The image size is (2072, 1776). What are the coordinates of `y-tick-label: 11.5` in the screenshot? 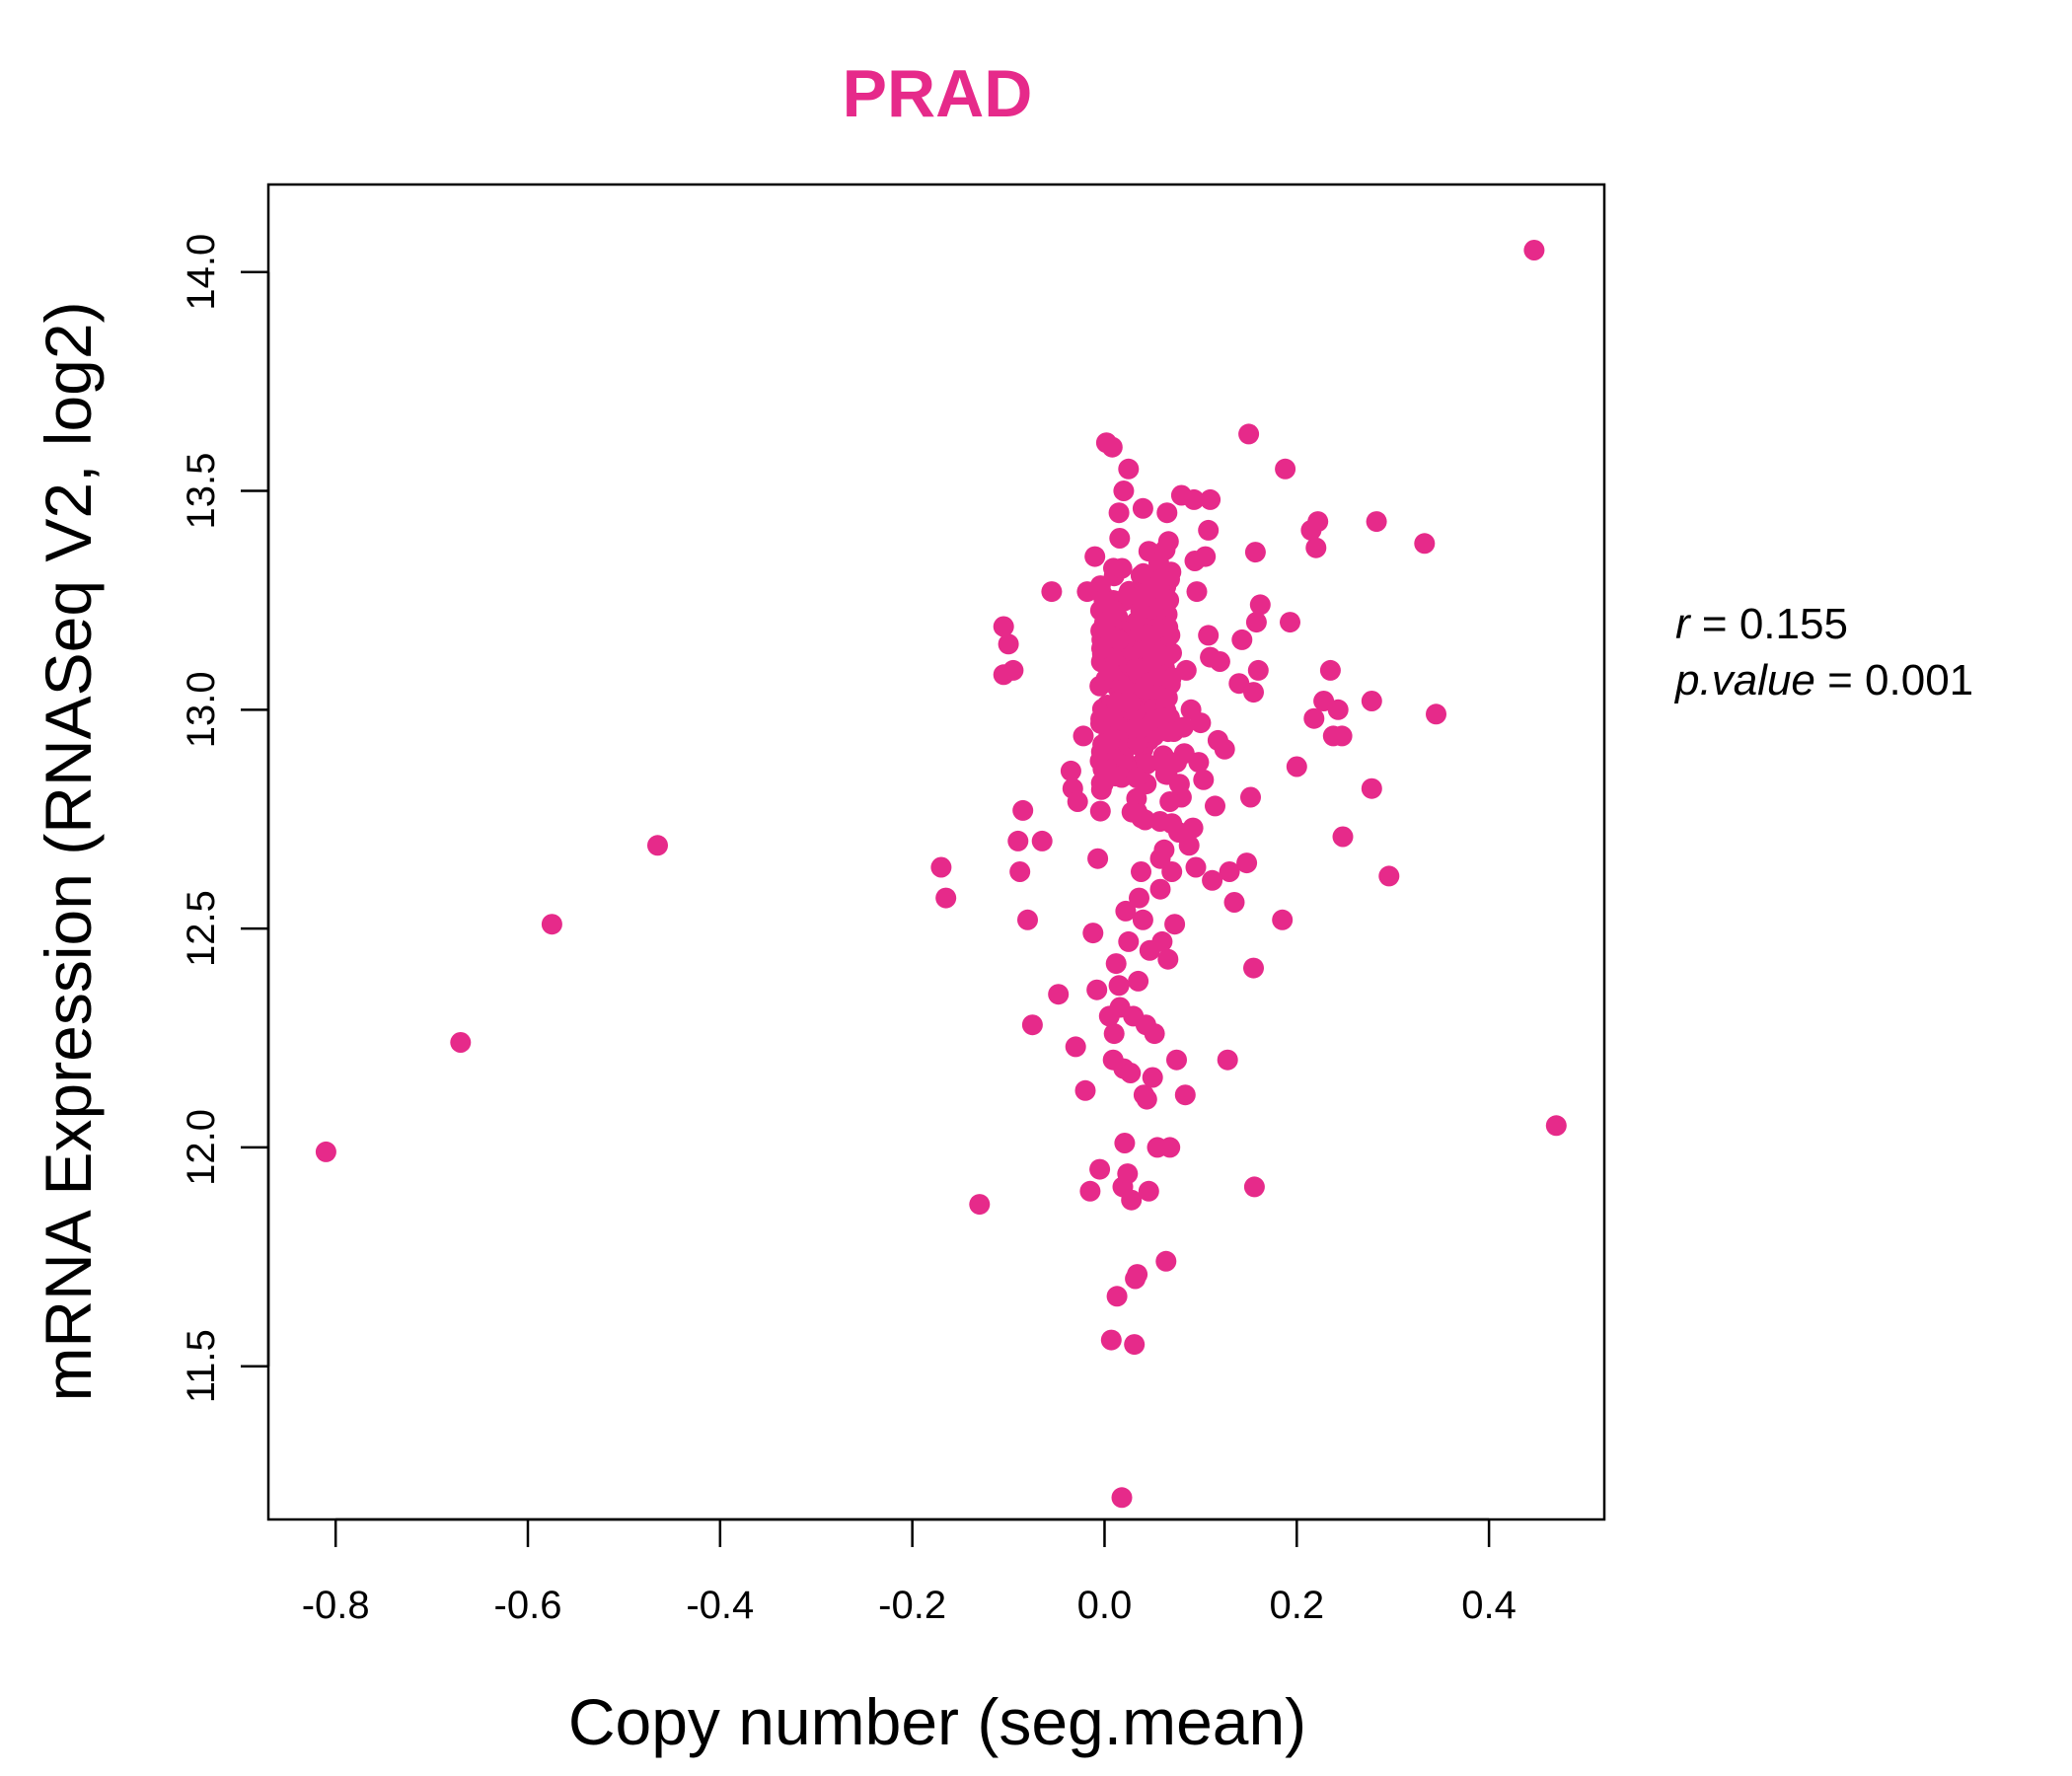 It's located at (202, 1366).